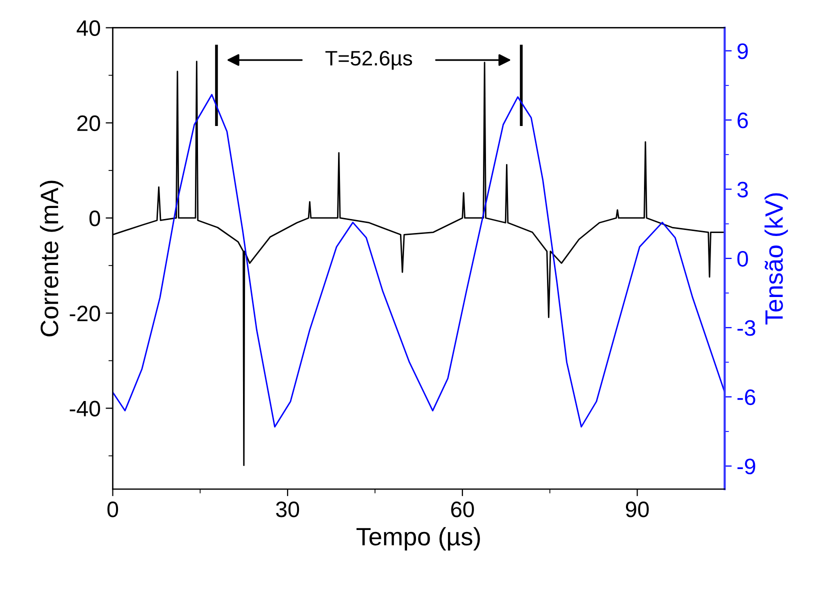 This screenshot has width=817, height=590. Describe the element at coordinates (418, 538) in the screenshot. I see `x-axis-title: Tempo (µs)` at that location.